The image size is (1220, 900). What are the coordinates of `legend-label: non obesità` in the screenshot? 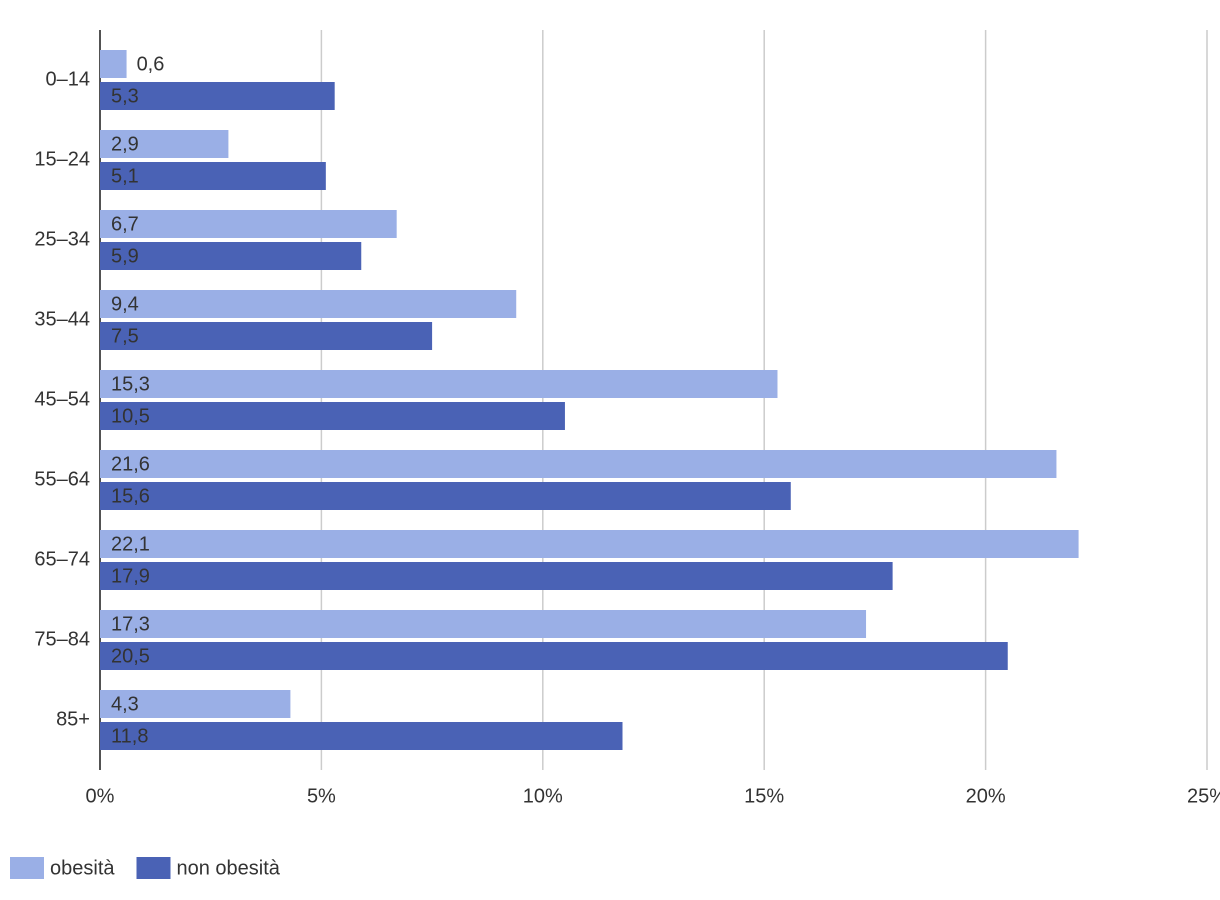 It's located at (229, 868).